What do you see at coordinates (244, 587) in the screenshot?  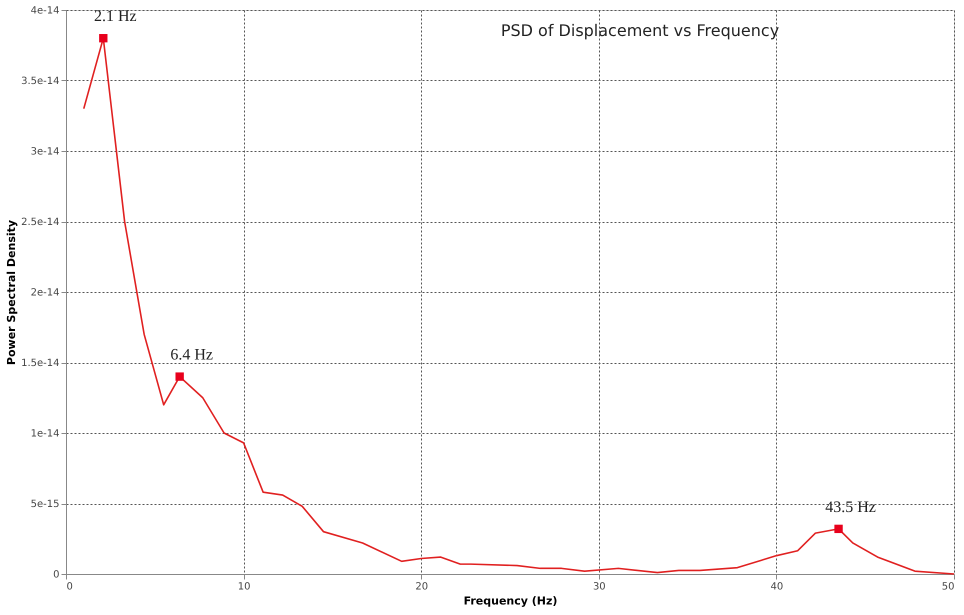 I see `x-tick-label: 10` at bounding box center [244, 587].